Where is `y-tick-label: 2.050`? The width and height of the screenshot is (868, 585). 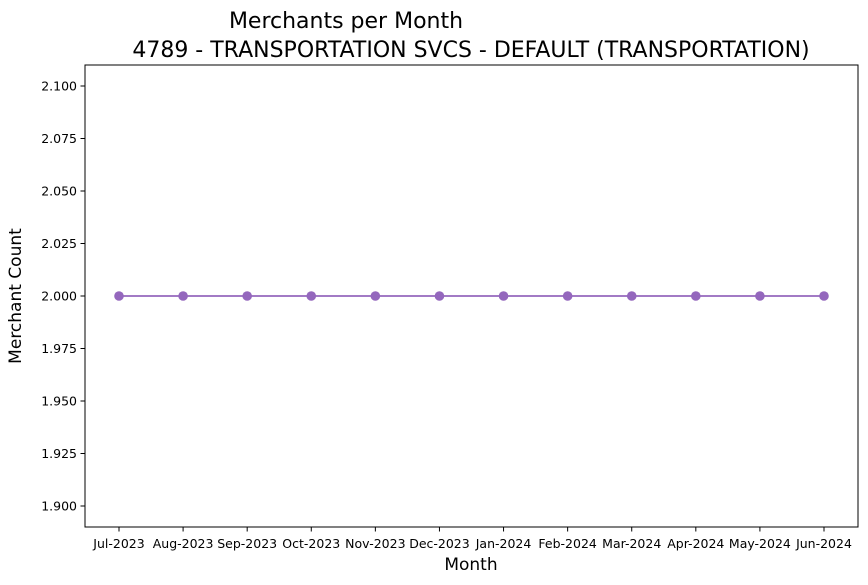 y-tick-label: 2.050 is located at coordinates (59, 191).